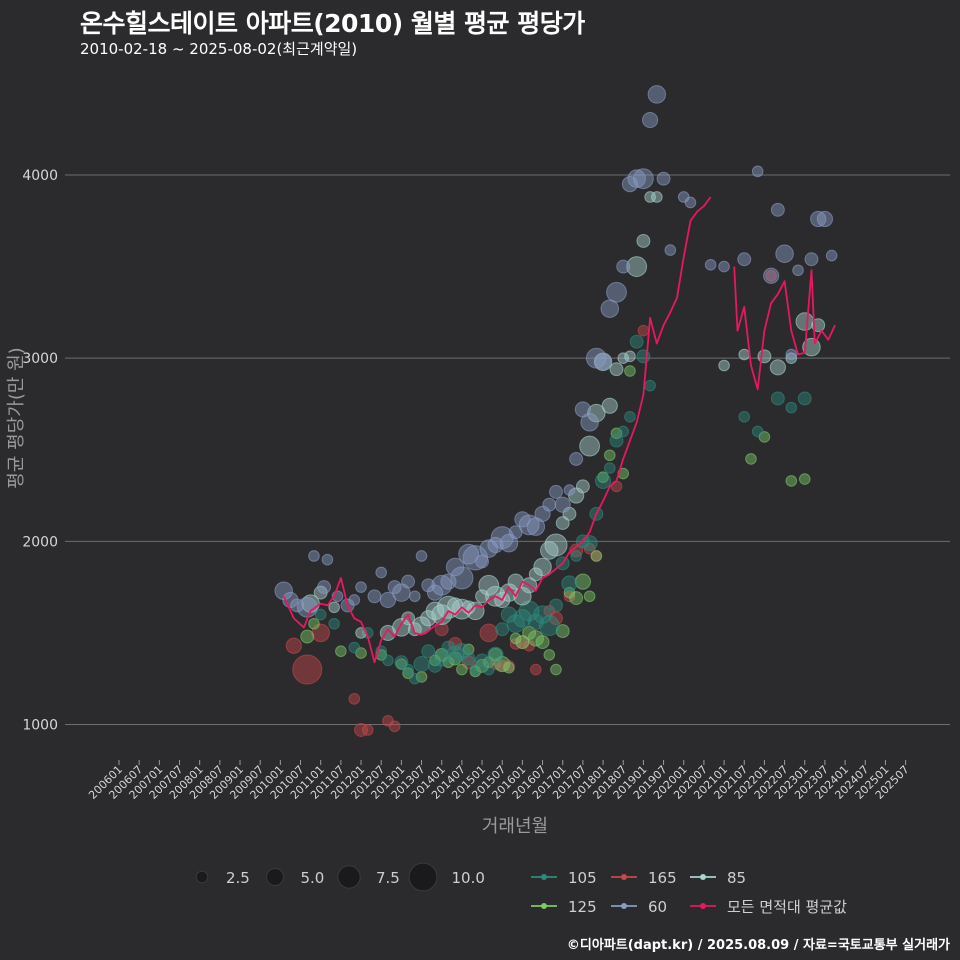  Describe the element at coordinates (736, 878) in the screenshot. I see `legend-label: 85` at that location.